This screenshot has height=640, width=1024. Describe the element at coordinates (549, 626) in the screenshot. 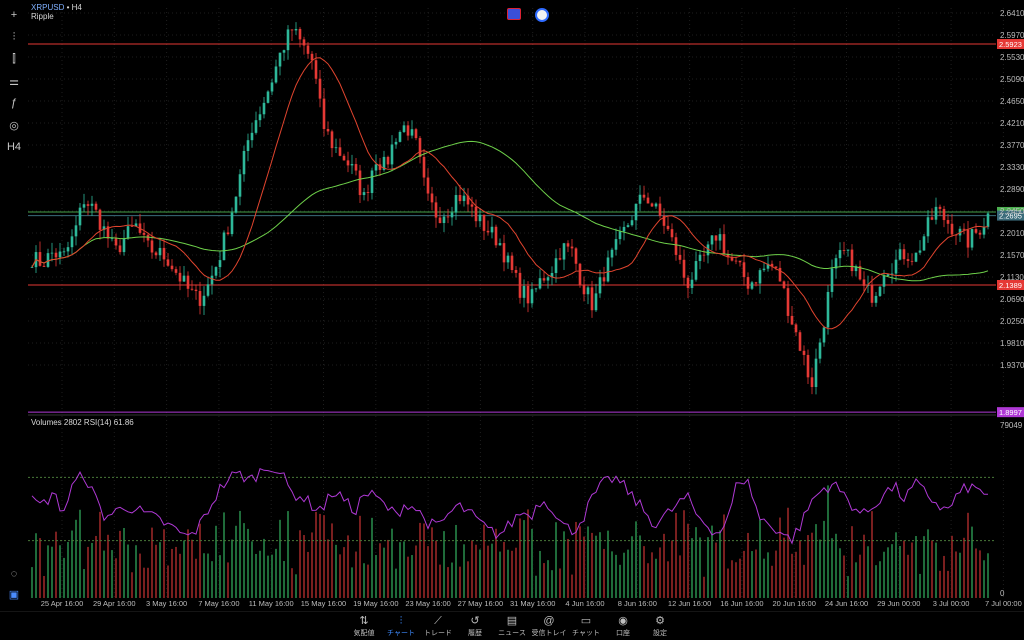

I see `nav-inbox: @ 受信トレイ` at that location.